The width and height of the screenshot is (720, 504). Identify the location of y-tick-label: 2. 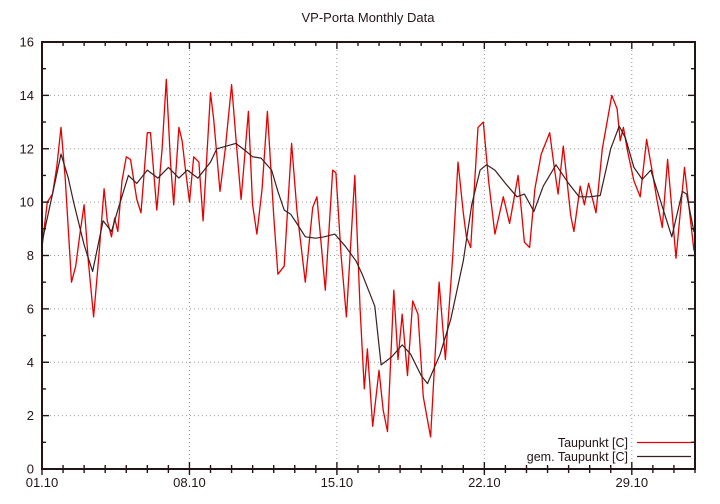
(30, 415).